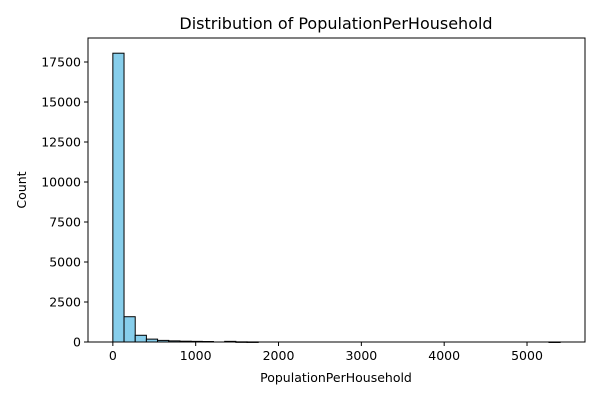  I want to click on x-tick-label: 2000, so click(279, 355).